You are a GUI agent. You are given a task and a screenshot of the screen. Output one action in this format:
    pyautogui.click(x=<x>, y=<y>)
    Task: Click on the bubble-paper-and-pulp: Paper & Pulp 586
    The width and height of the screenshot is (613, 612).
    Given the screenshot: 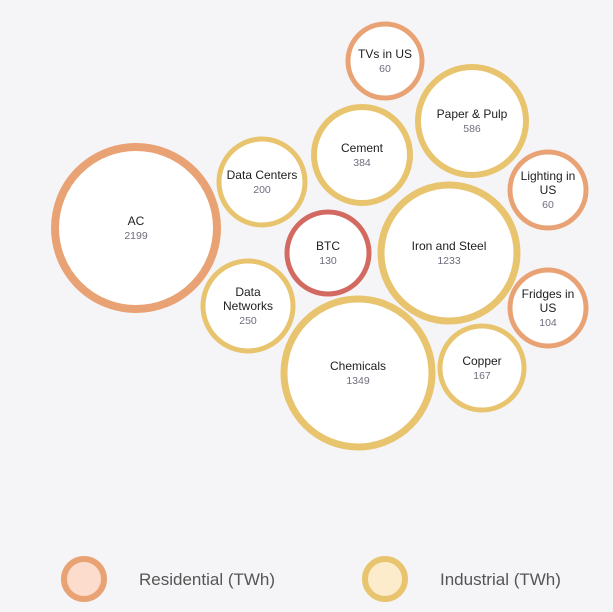 What is the action you would take?
    pyautogui.click(x=472, y=121)
    